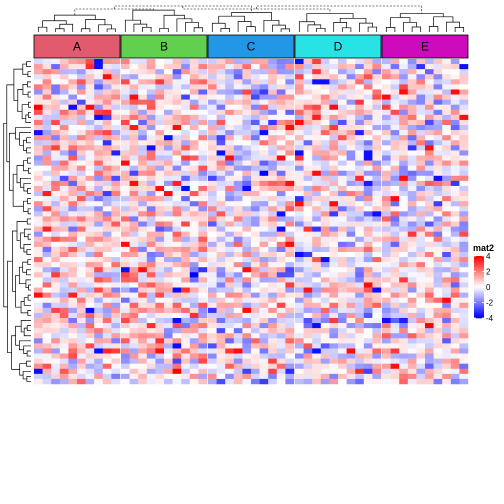 This screenshot has height=504, width=504. I want to click on legend-gradient-step, so click(479, 300).